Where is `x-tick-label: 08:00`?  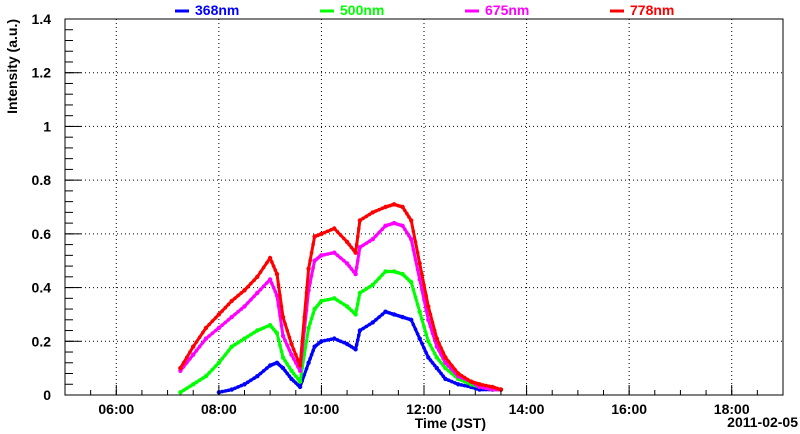
x-tick-label: 08:00 is located at coordinates (219, 409).